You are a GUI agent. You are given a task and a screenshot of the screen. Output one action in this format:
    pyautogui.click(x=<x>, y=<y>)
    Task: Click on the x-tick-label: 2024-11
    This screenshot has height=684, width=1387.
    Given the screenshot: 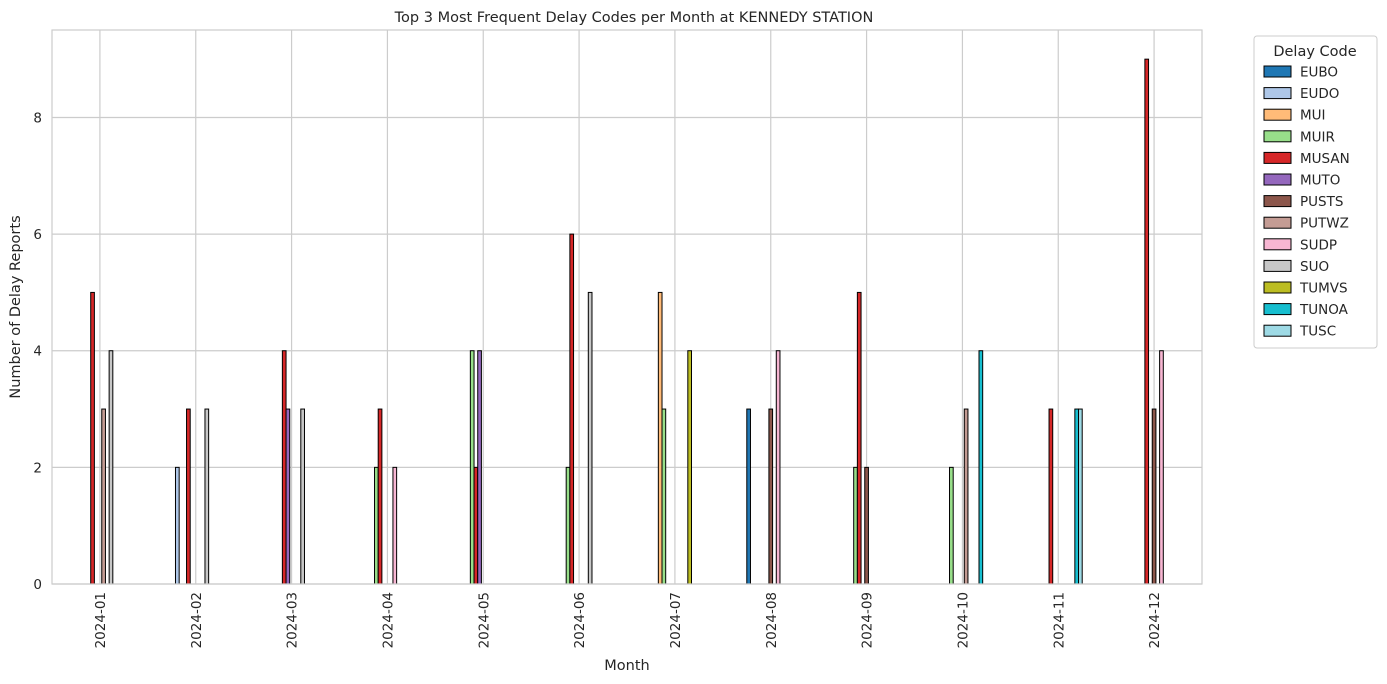 What is the action you would take?
    pyautogui.click(x=1059, y=620)
    